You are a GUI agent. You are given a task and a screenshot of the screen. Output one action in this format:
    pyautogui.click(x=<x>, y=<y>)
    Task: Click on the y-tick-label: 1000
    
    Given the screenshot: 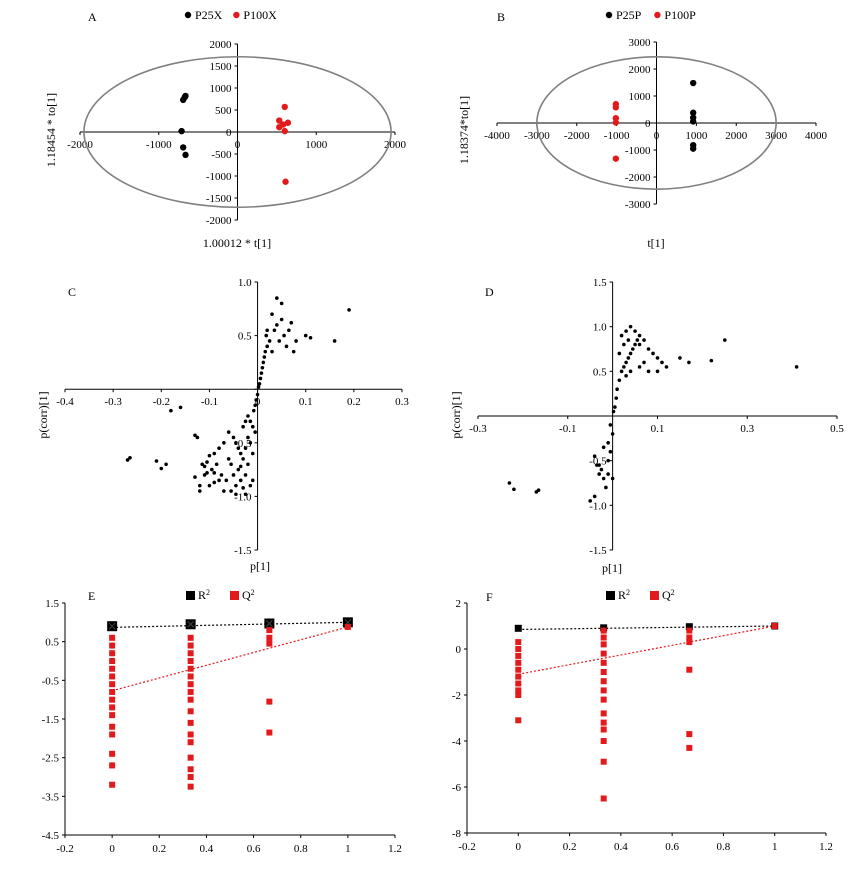 What is the action you would take?
    pyautogui.click(x=640, y=97)
    